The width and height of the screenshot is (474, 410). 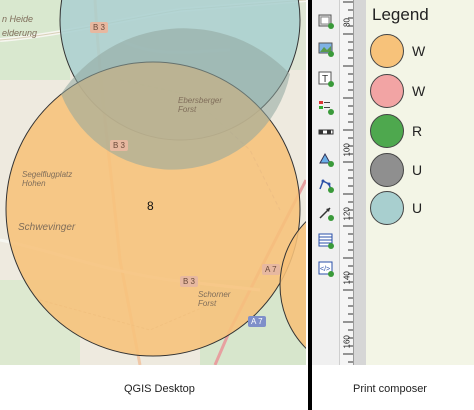 What do you see at coordinates (347, 342) in the screenshot?
I see `ruler-label: 160` at bounding box center [347, 342].